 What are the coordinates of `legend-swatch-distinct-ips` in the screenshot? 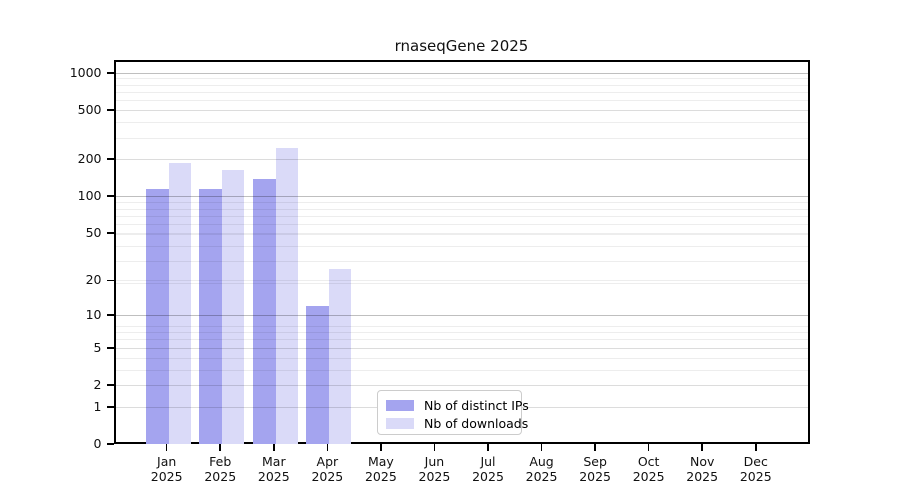 It's located at (400, 405).